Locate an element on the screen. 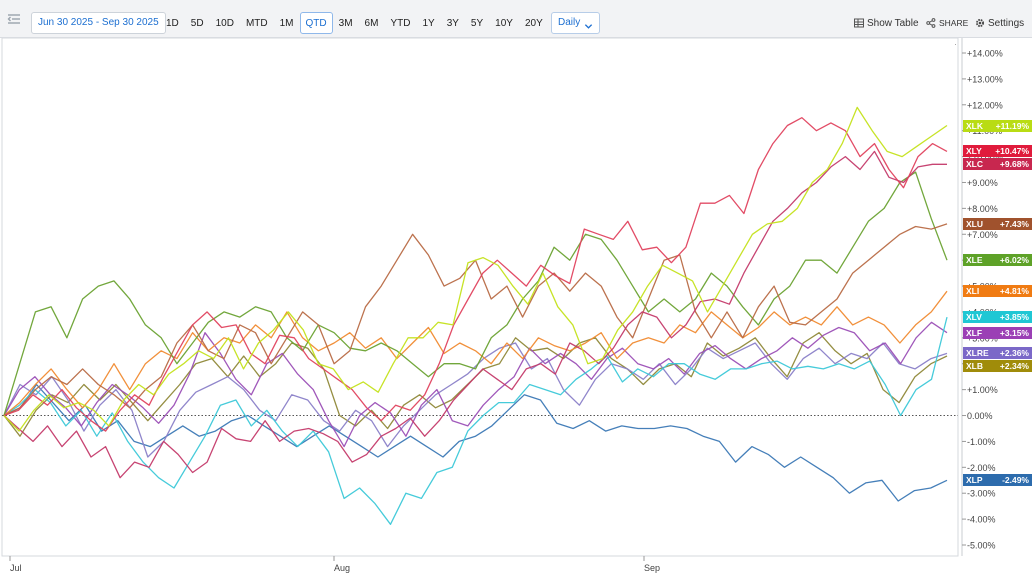  period-button-1d: 1D is located at coordinates (172, 23).